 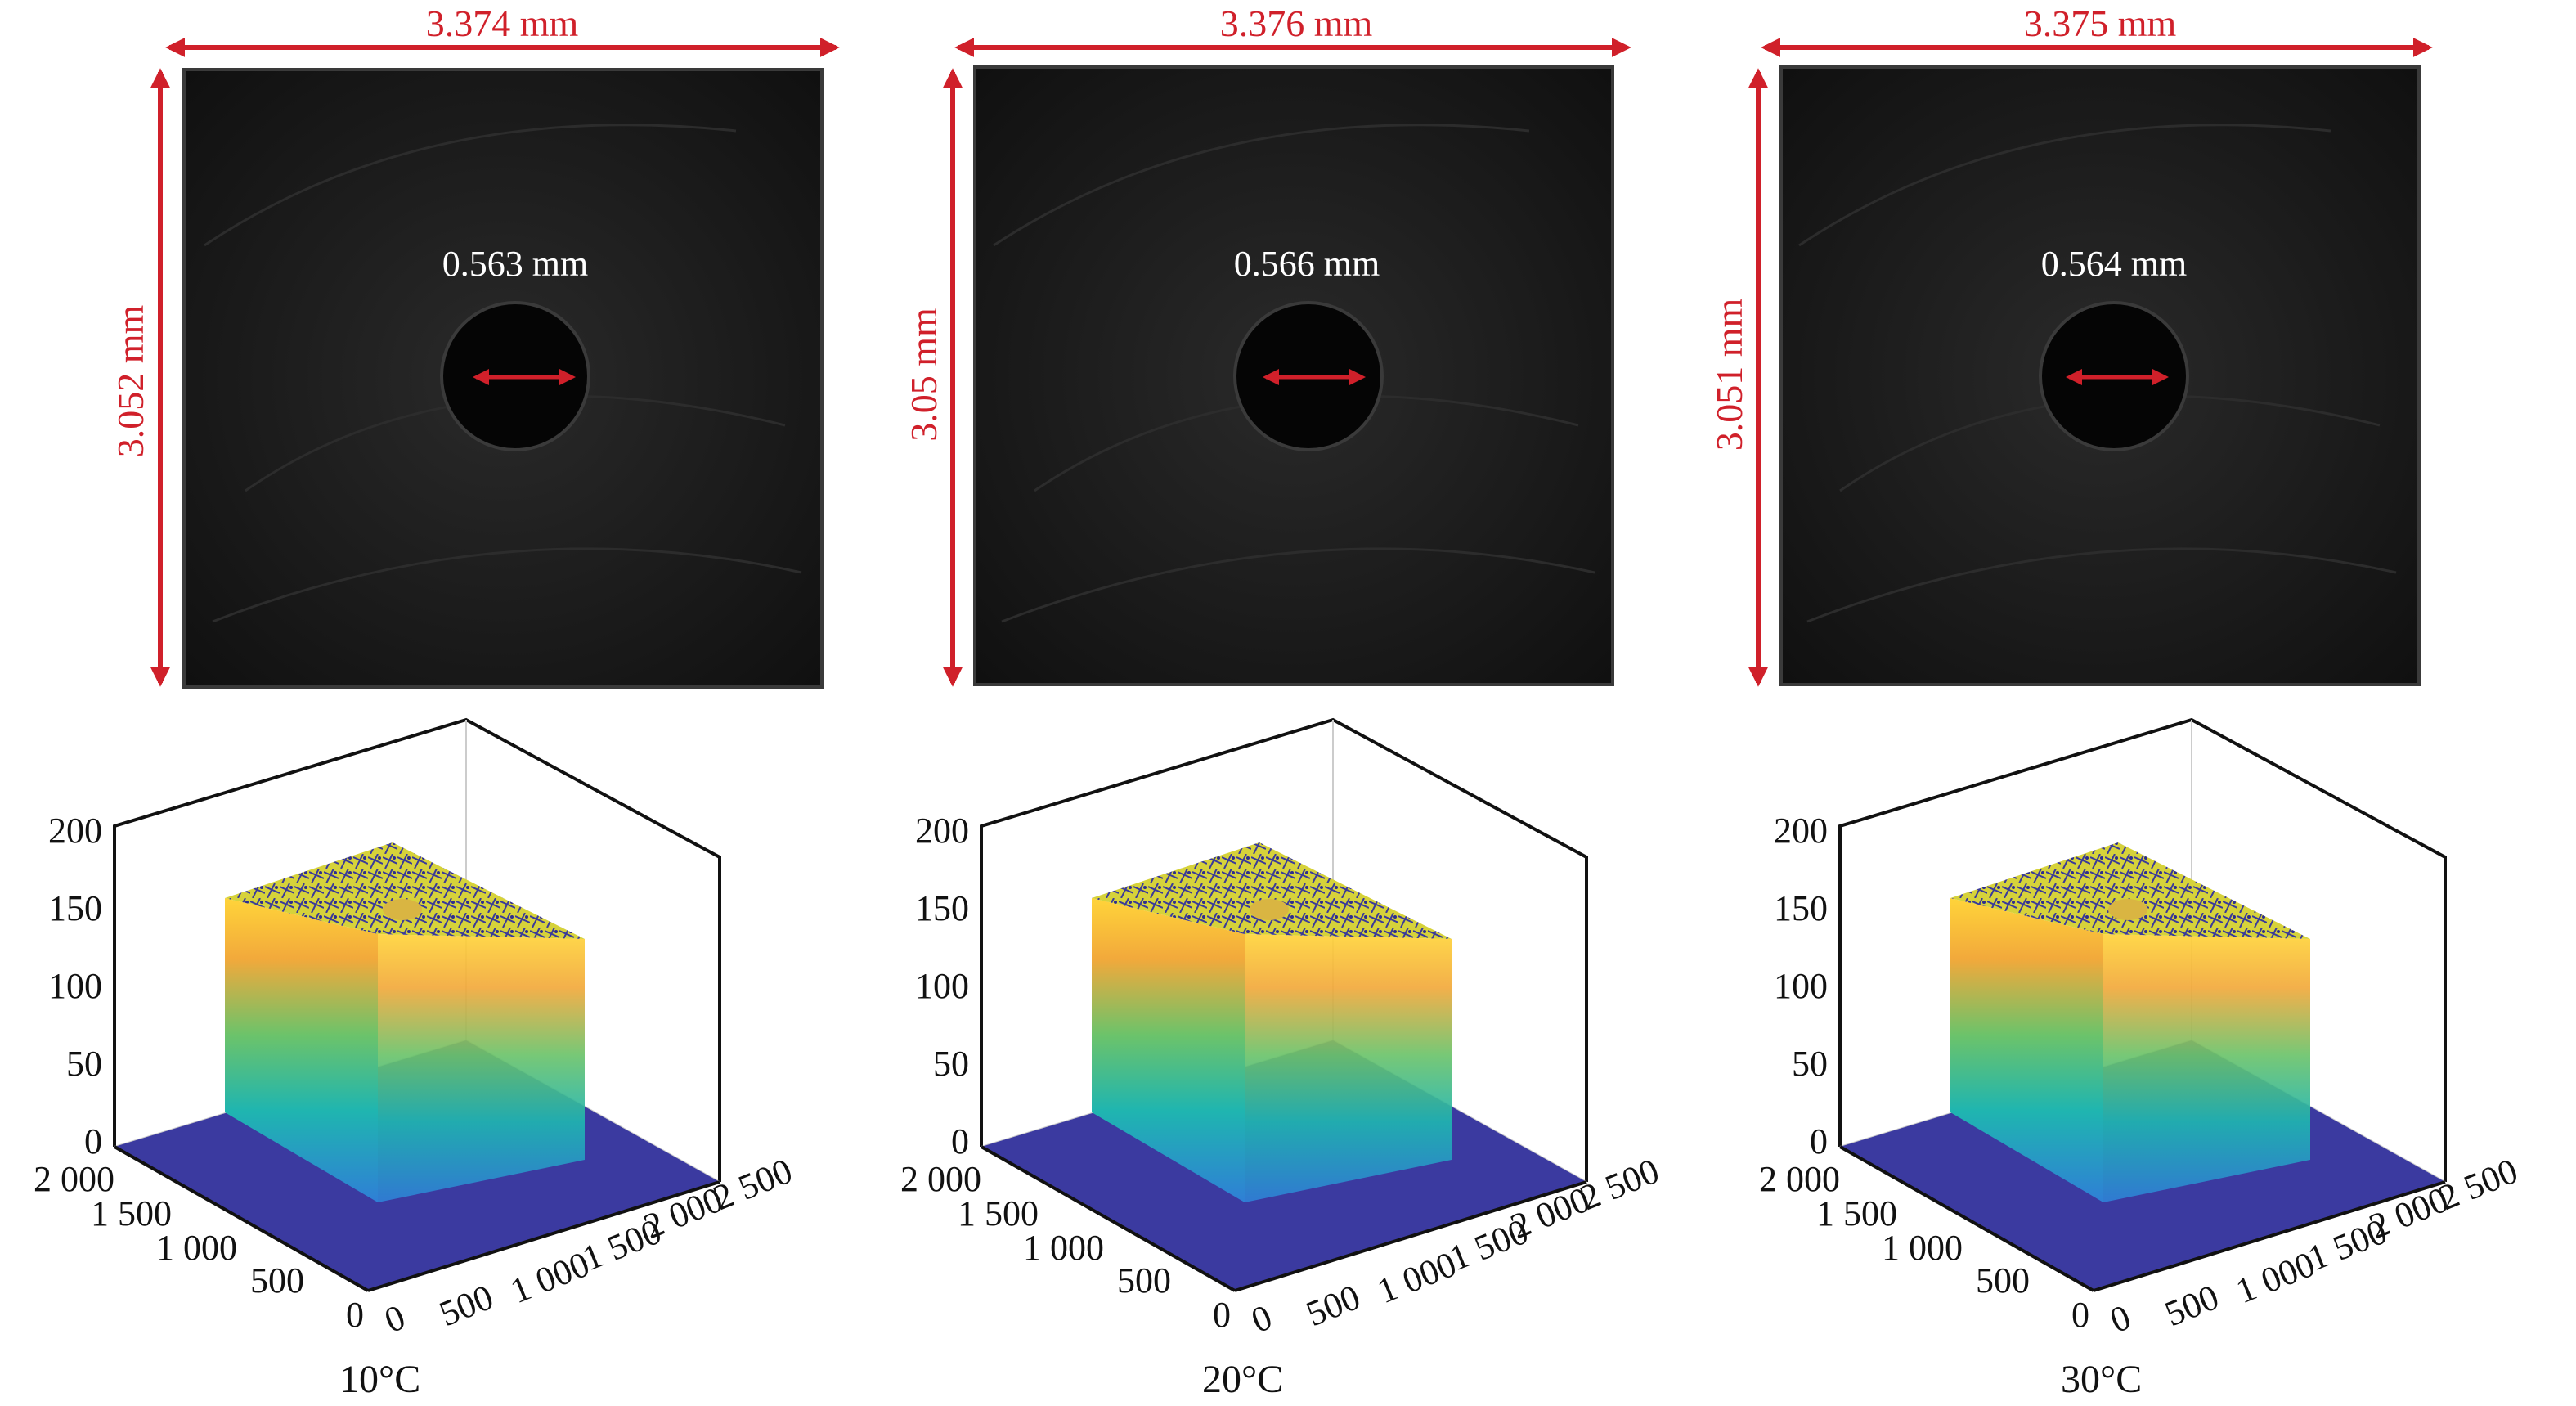 What do you see at coordinates (2114, 264) in the screenshot?
I see `hole-diameter-label: 0.564 mm` at bounding box center [2114, 264].